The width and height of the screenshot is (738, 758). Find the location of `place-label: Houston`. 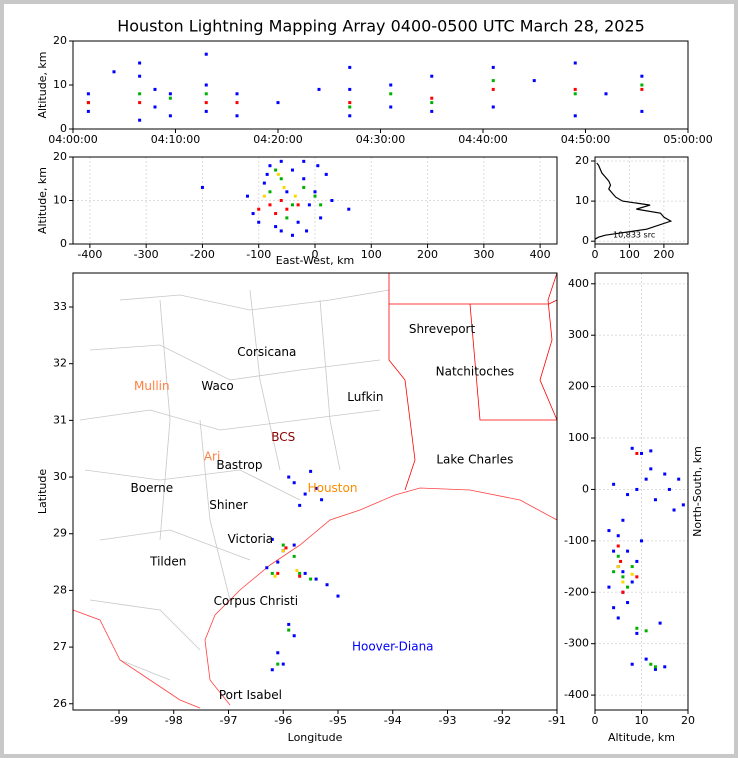

place-label: Houston is located at coordinates (333, 488).